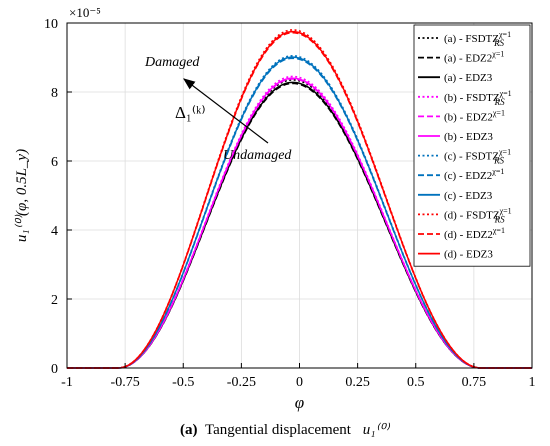 This screenshot has height=446, width=550. I want to click on legend-label: (b) - FSDTZχ=1 RS, so click(478, 98).